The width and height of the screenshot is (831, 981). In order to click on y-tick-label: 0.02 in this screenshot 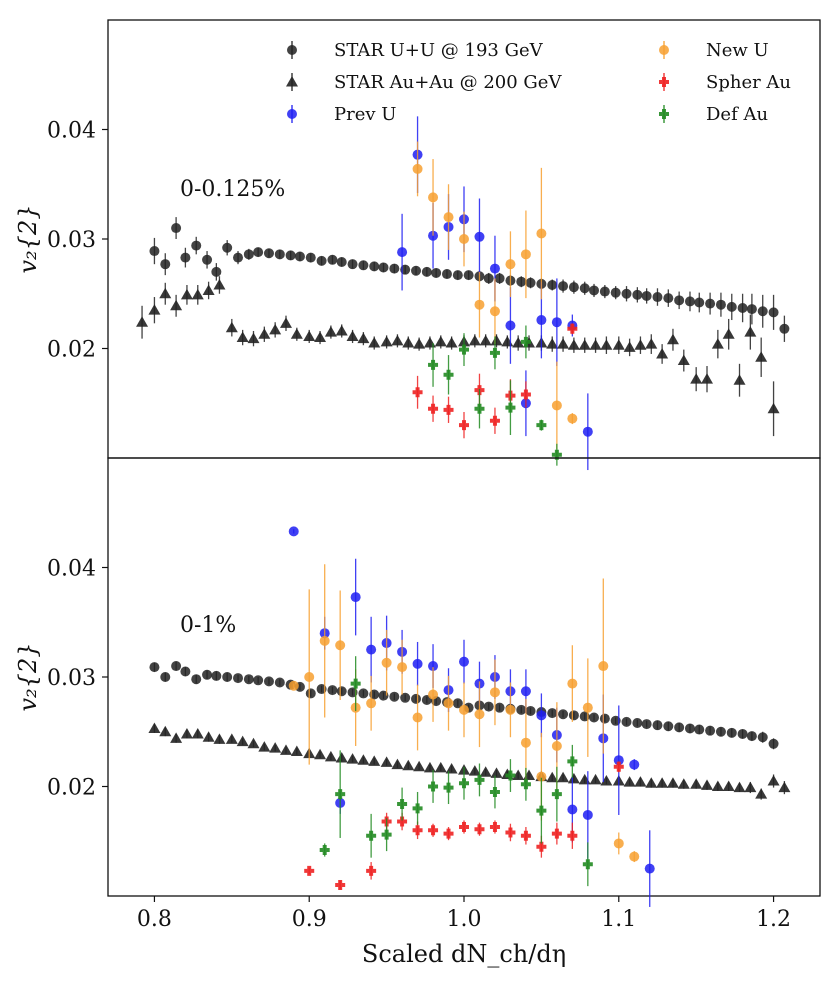, I will do `click(71, 788)`.